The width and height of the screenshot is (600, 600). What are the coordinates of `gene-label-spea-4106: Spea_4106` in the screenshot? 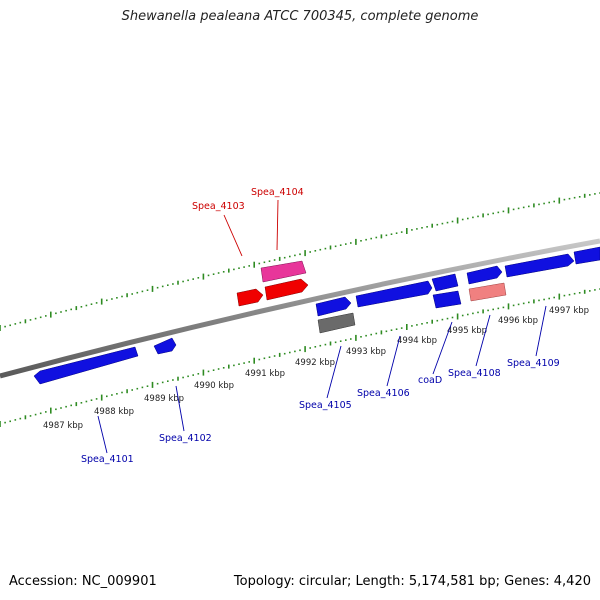 It's located at (383, 393).